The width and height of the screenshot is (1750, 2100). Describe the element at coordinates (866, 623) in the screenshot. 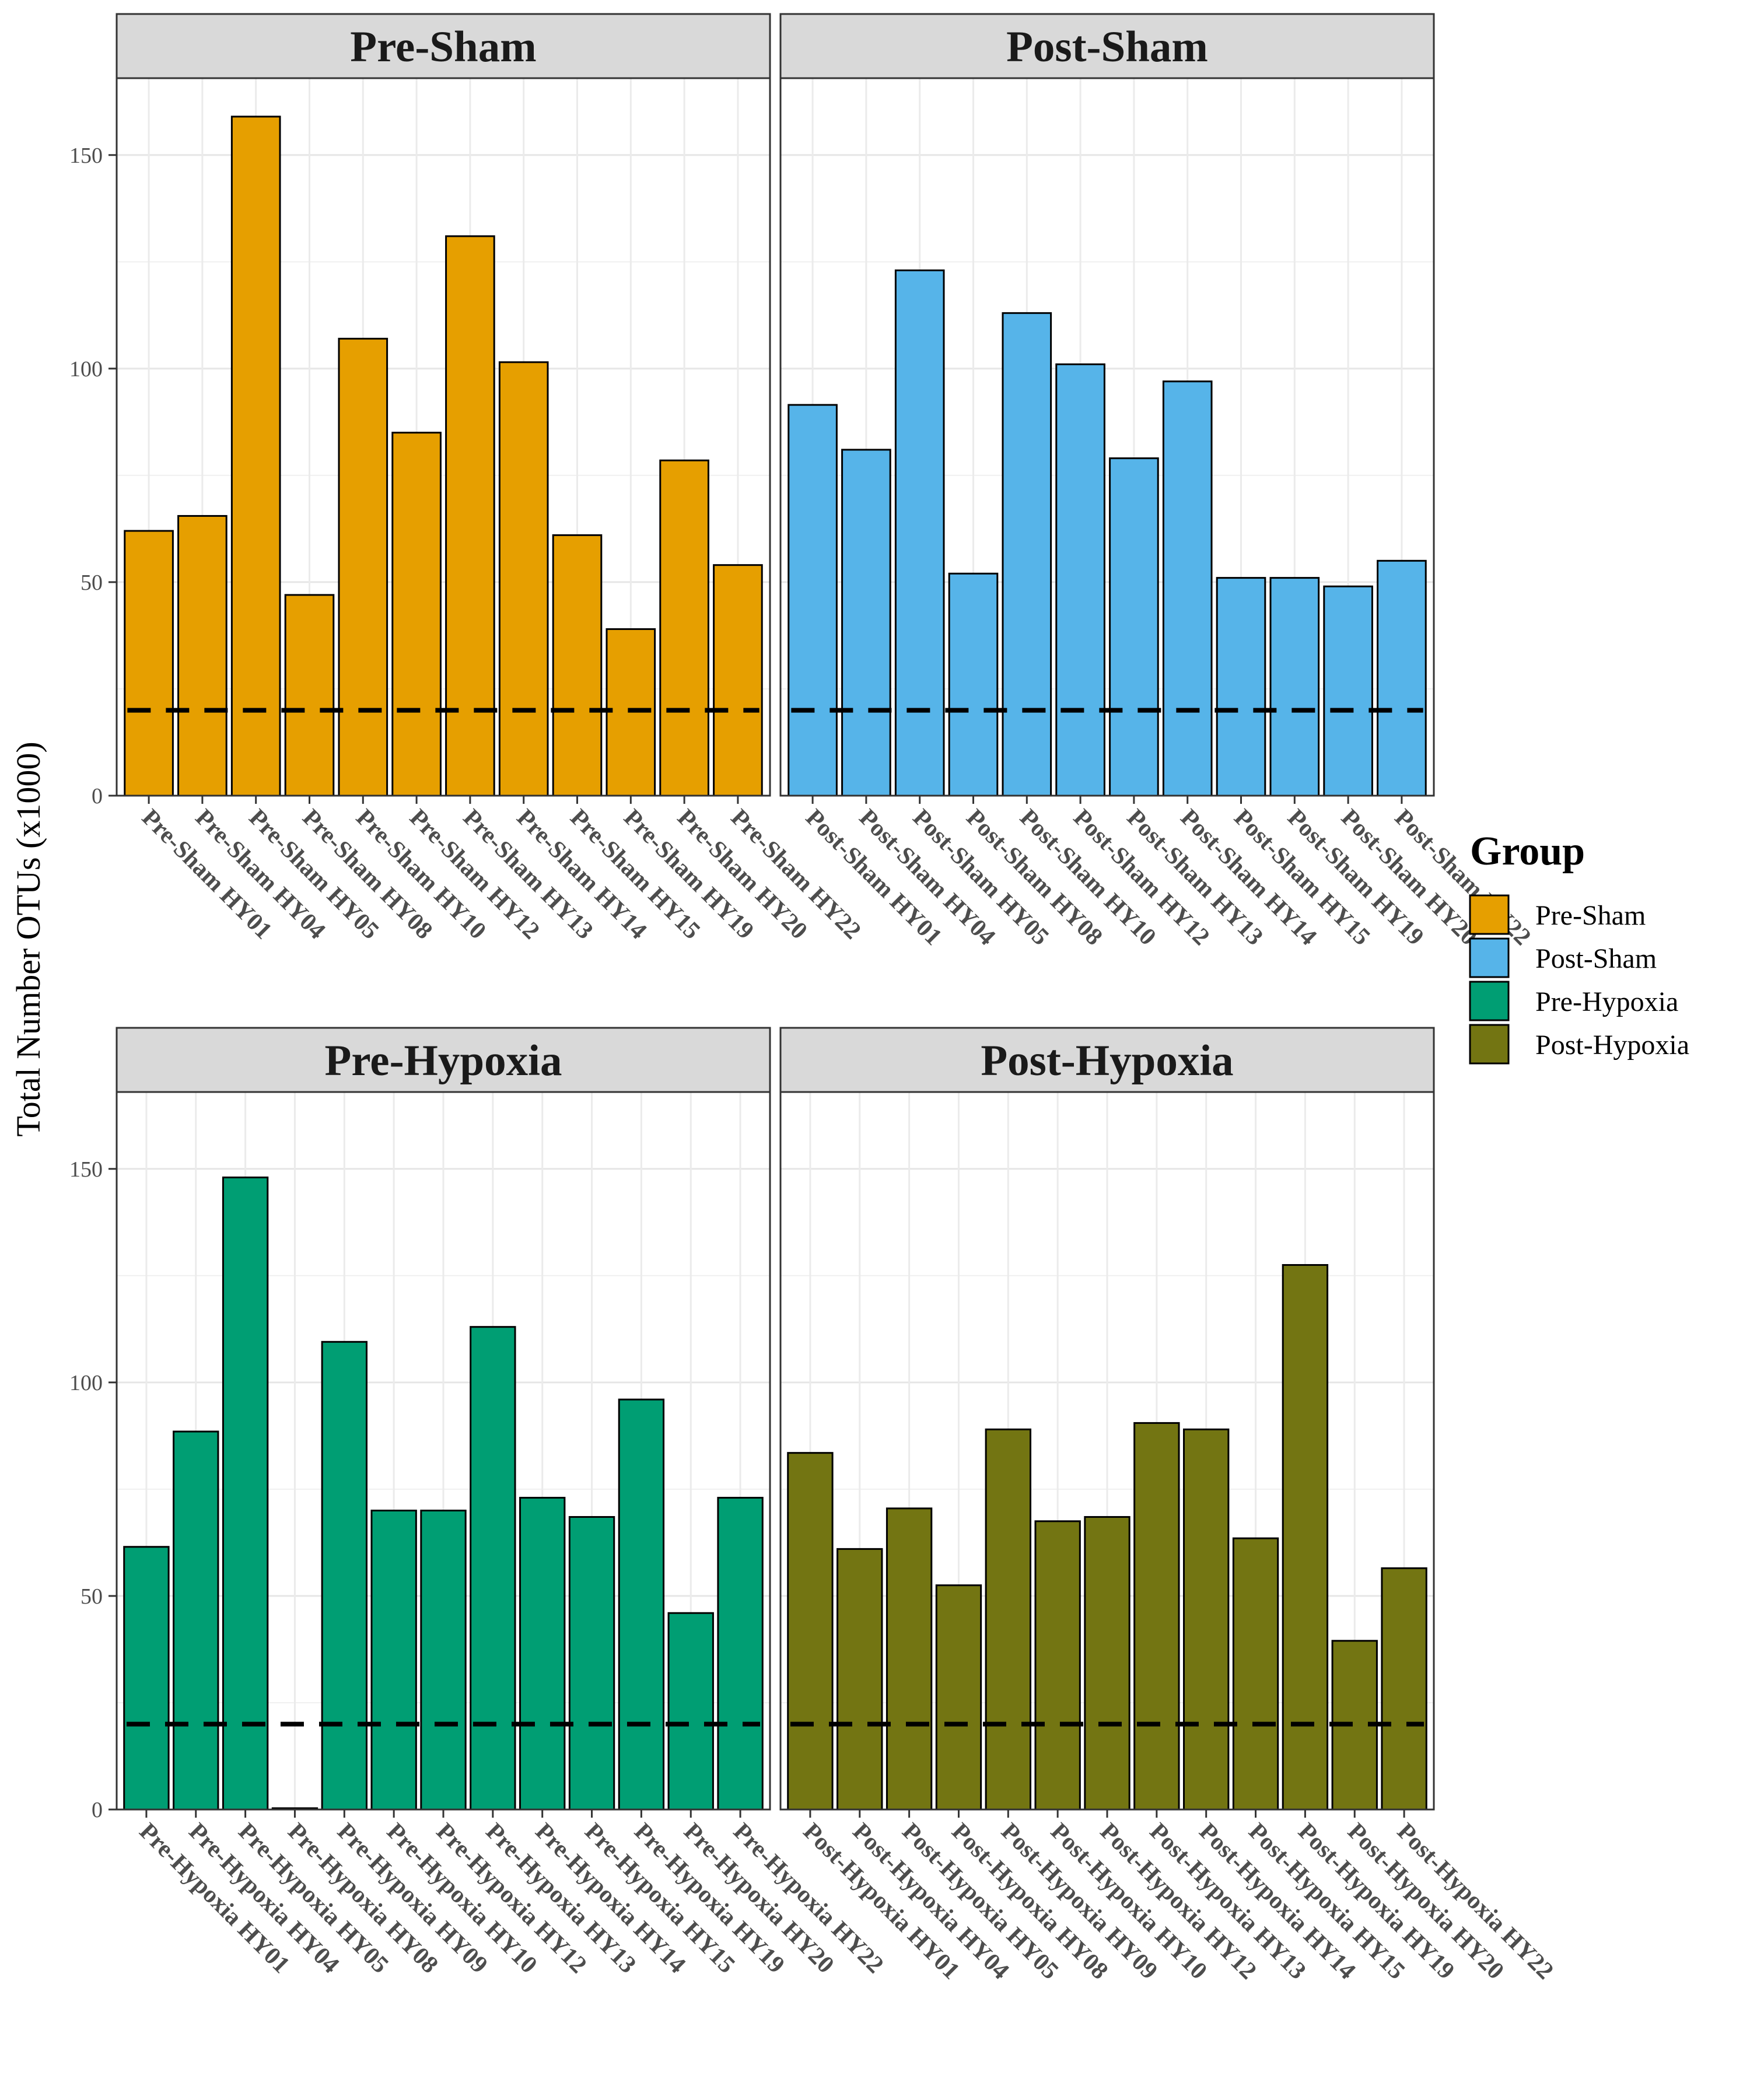

I see `bar-post-sham-hy04` at that location.